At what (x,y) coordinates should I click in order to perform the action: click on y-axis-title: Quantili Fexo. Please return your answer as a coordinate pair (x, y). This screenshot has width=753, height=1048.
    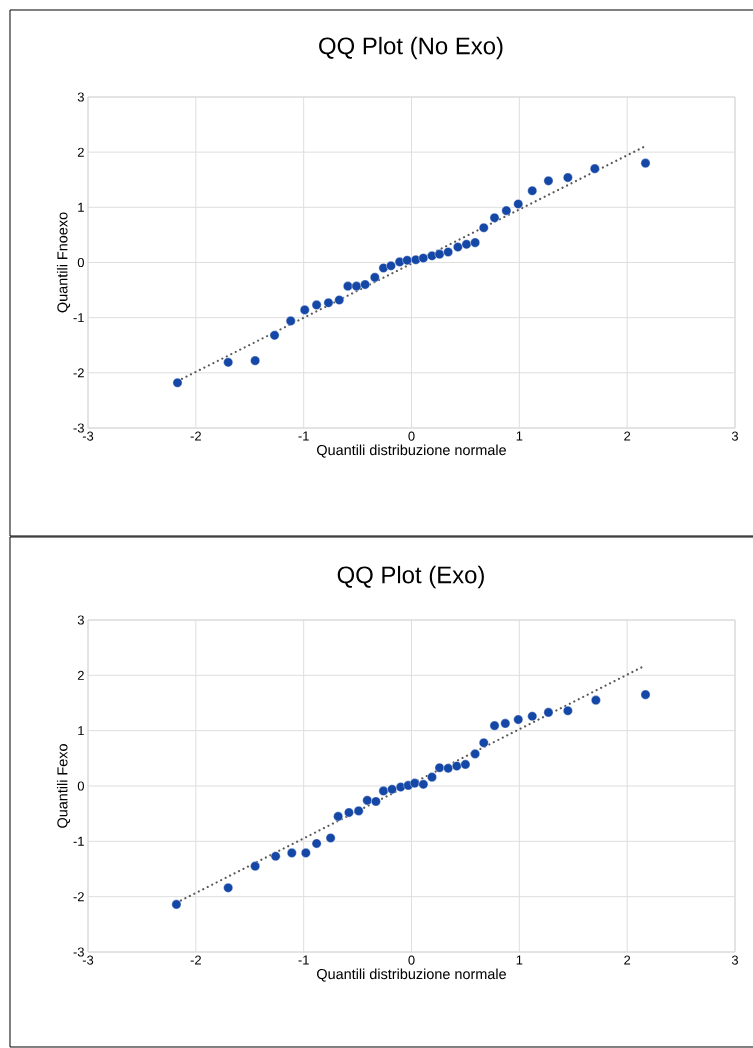
    Looking at the image, I should click on (63, 786).